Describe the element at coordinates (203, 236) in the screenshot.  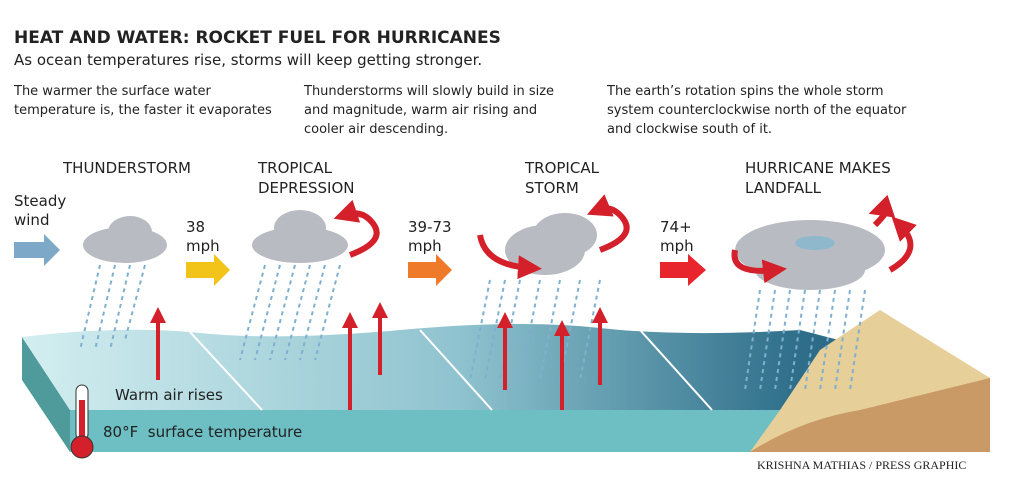
I see `wind-label: 38 mph` at that location.